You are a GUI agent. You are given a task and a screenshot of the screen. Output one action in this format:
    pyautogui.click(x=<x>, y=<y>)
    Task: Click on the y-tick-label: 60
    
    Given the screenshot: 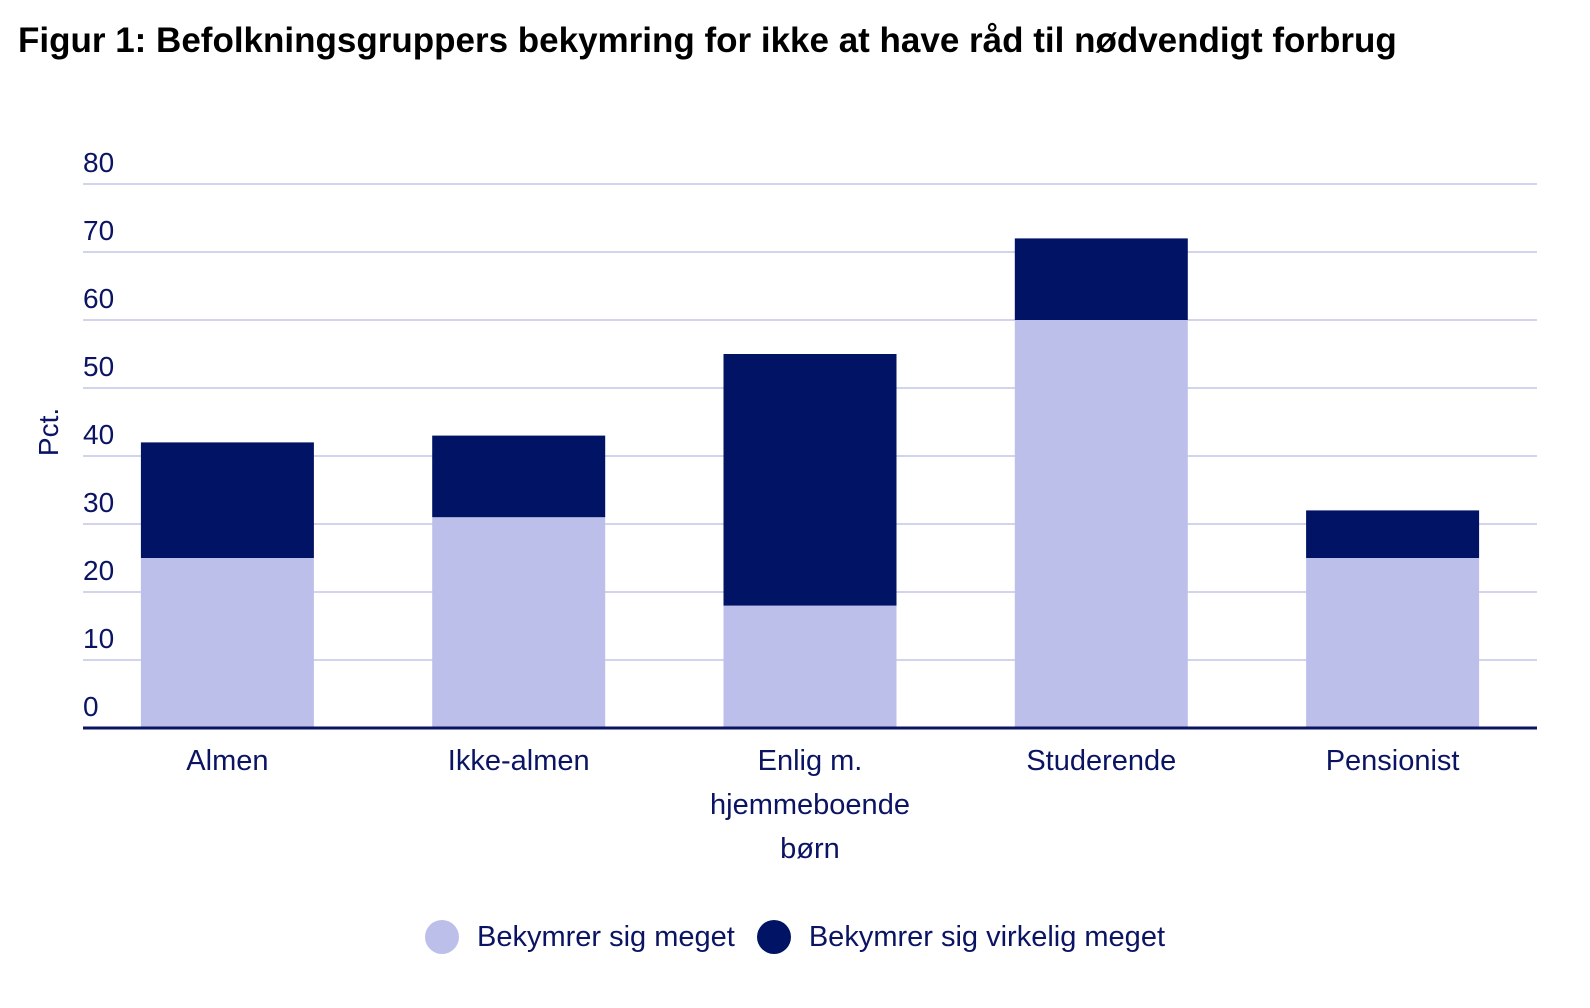 What is the action you would take?
    pyautogui.click(x=98, y=298)
    